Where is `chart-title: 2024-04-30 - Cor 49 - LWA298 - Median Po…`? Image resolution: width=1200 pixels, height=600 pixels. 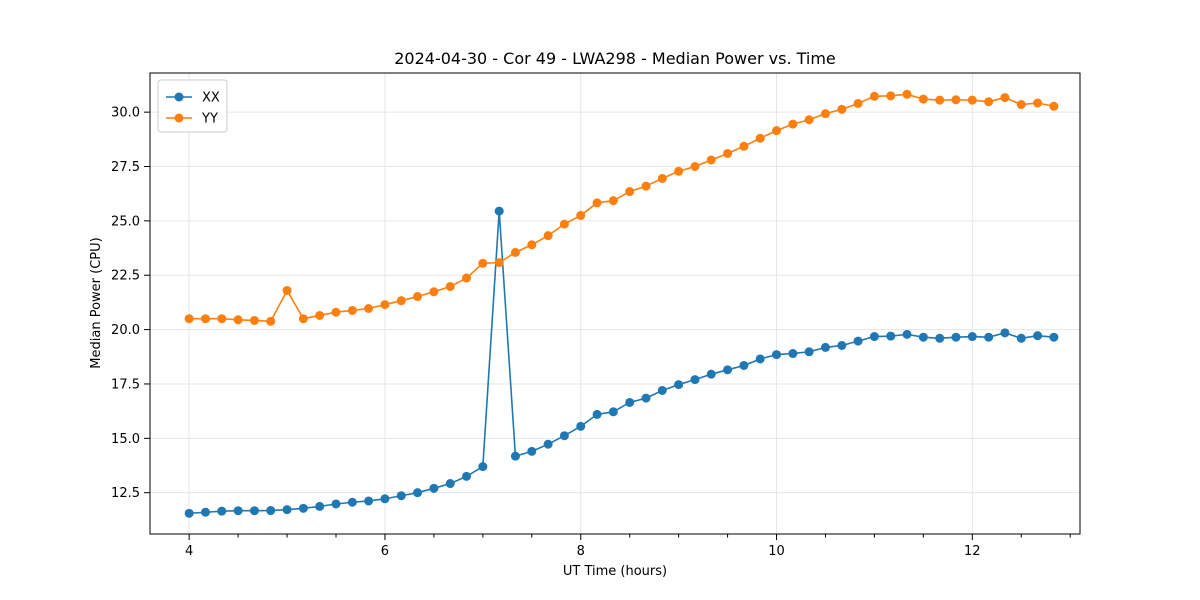
chart-title: 2024-04-30 - Cor 49 - LWA298 - Median Po… is located at coordinates (615, 58).